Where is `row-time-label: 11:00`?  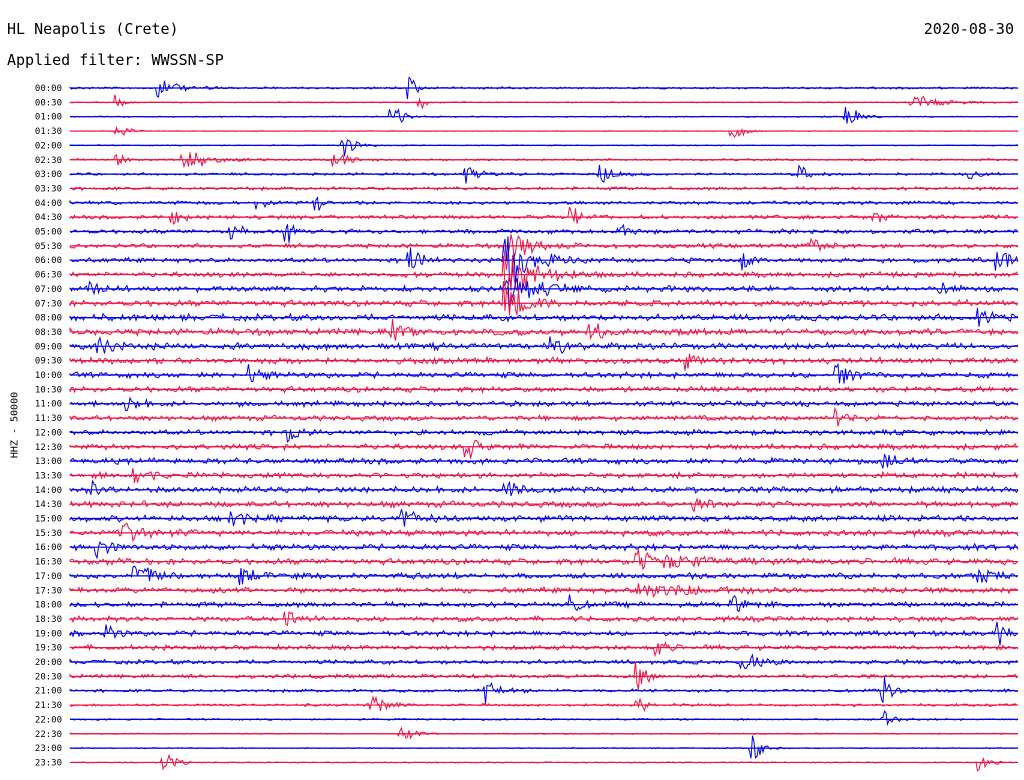
row-time-label: 11:00 is located at coordinates (48, 405).